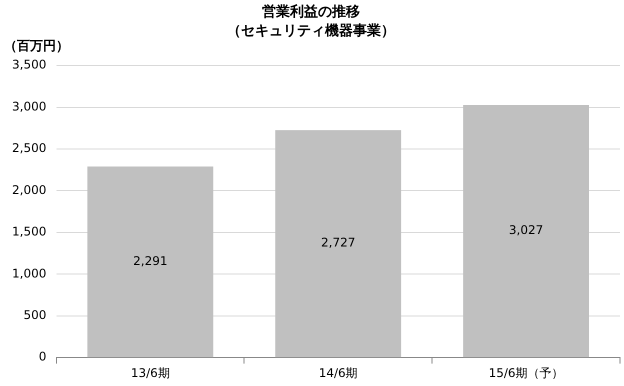 The height and width of the screenshot is (386, 624). I want to click on y-tick-label: 3,500, so click(29, 65).